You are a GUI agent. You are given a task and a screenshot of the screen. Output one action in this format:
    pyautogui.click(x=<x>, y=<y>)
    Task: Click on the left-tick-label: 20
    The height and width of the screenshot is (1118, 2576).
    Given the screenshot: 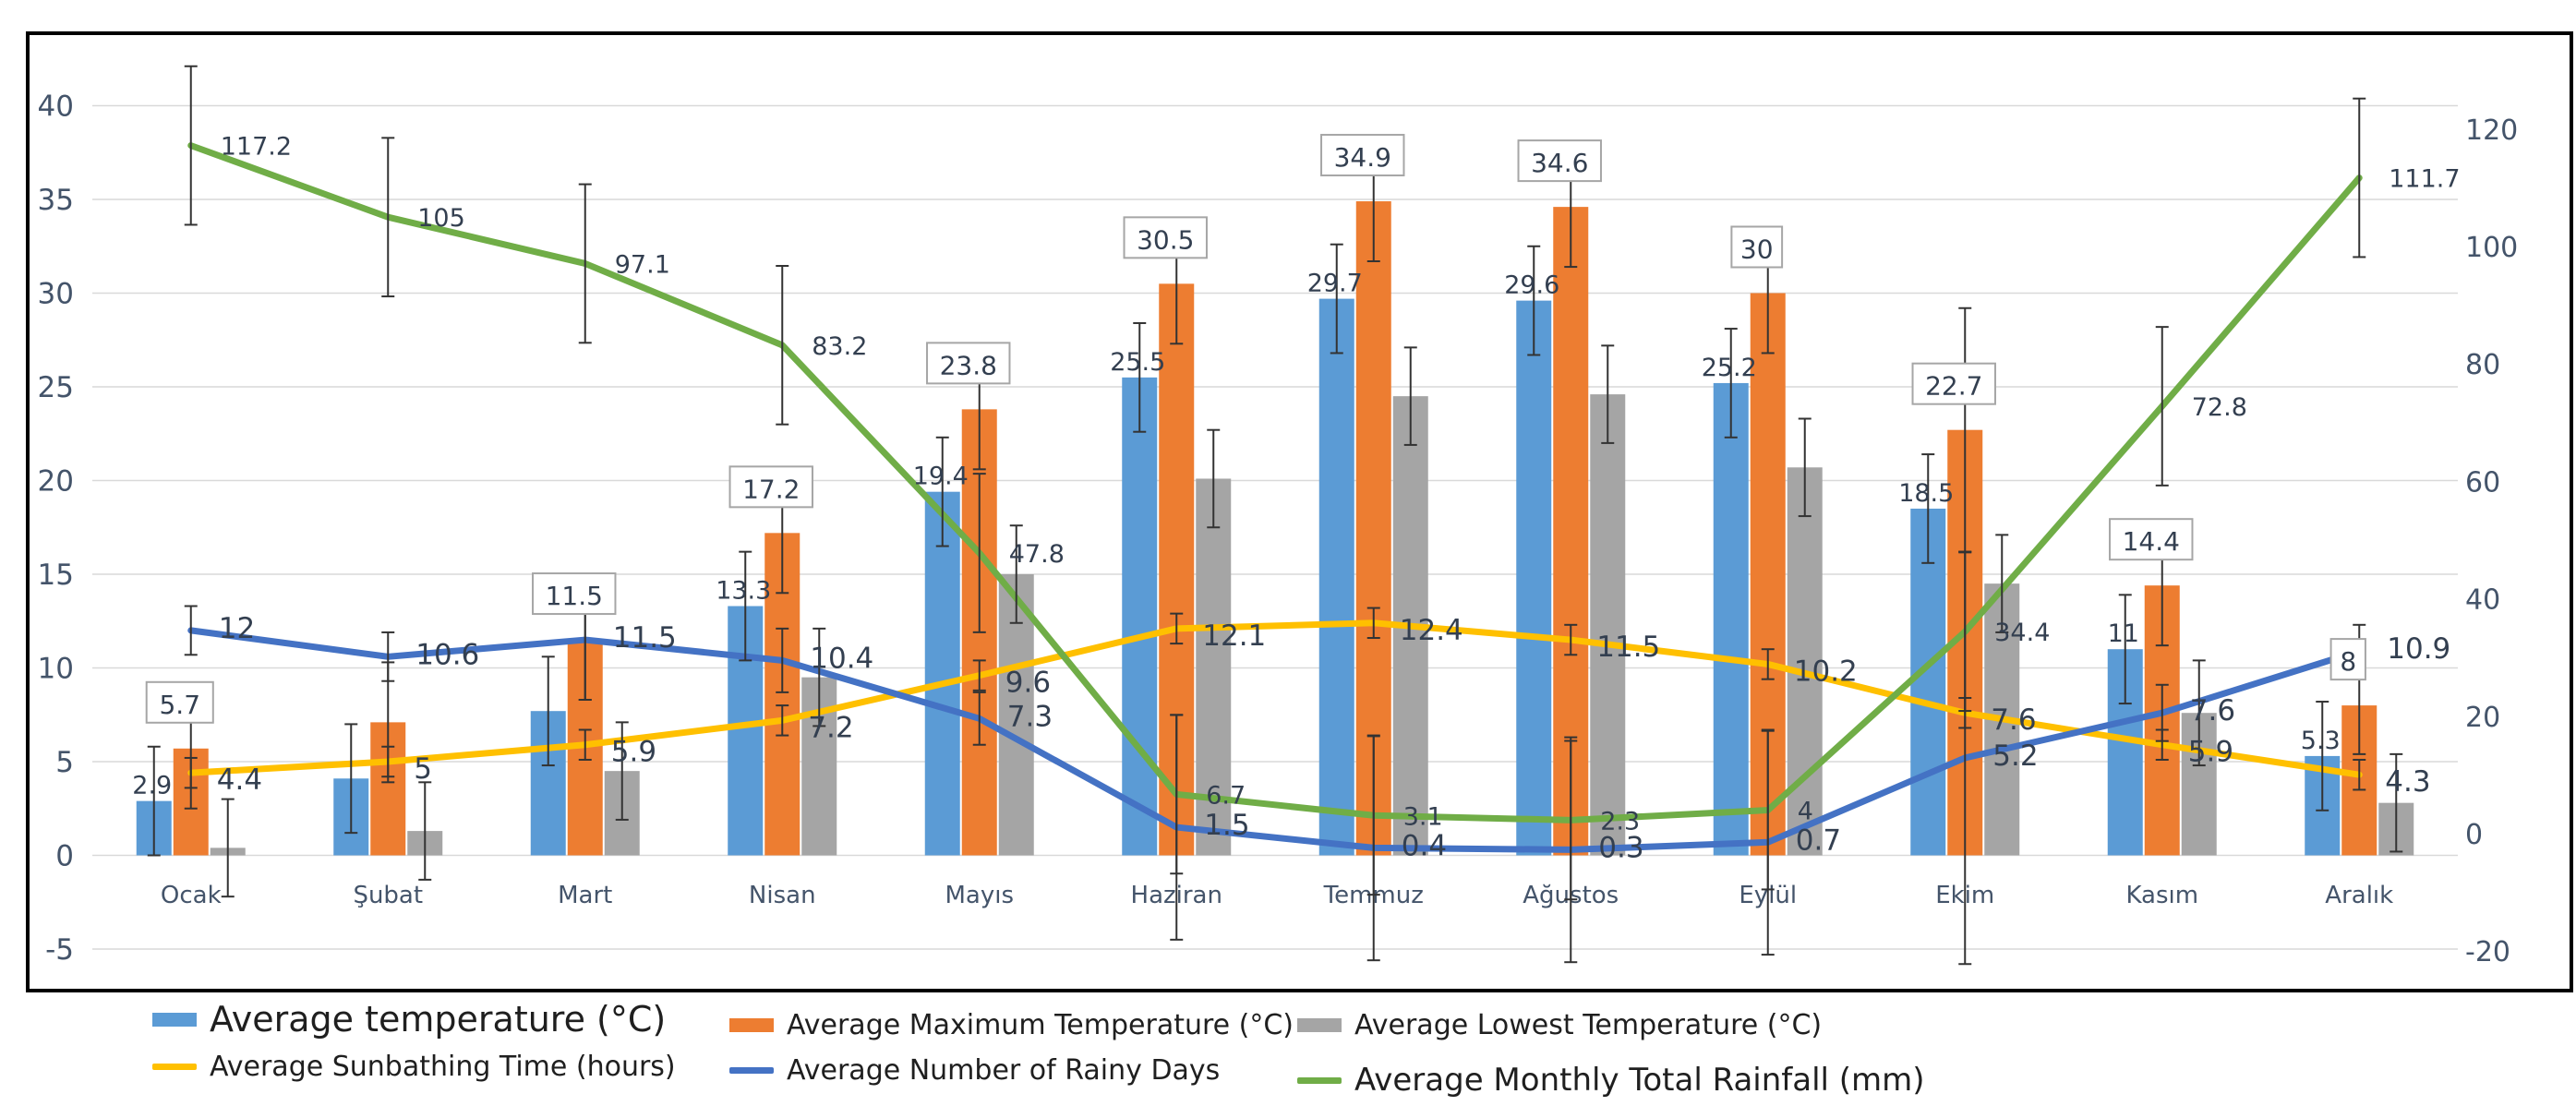 What is the action you would take?
    pyautogui.click(x=56, y=482)
    